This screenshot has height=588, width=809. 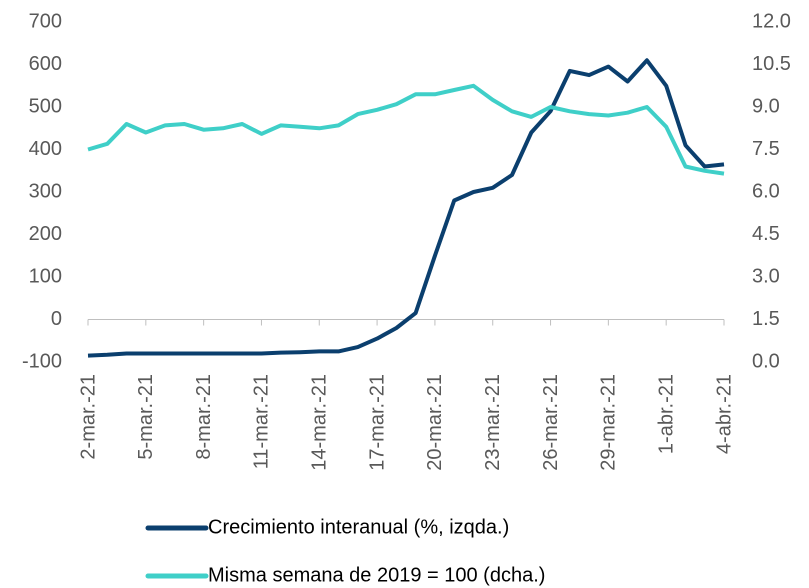 What do you see at coordinates (45, 149) in the screenshot?
I see `y-tick-label: 400` at bounding box center [45, 149].